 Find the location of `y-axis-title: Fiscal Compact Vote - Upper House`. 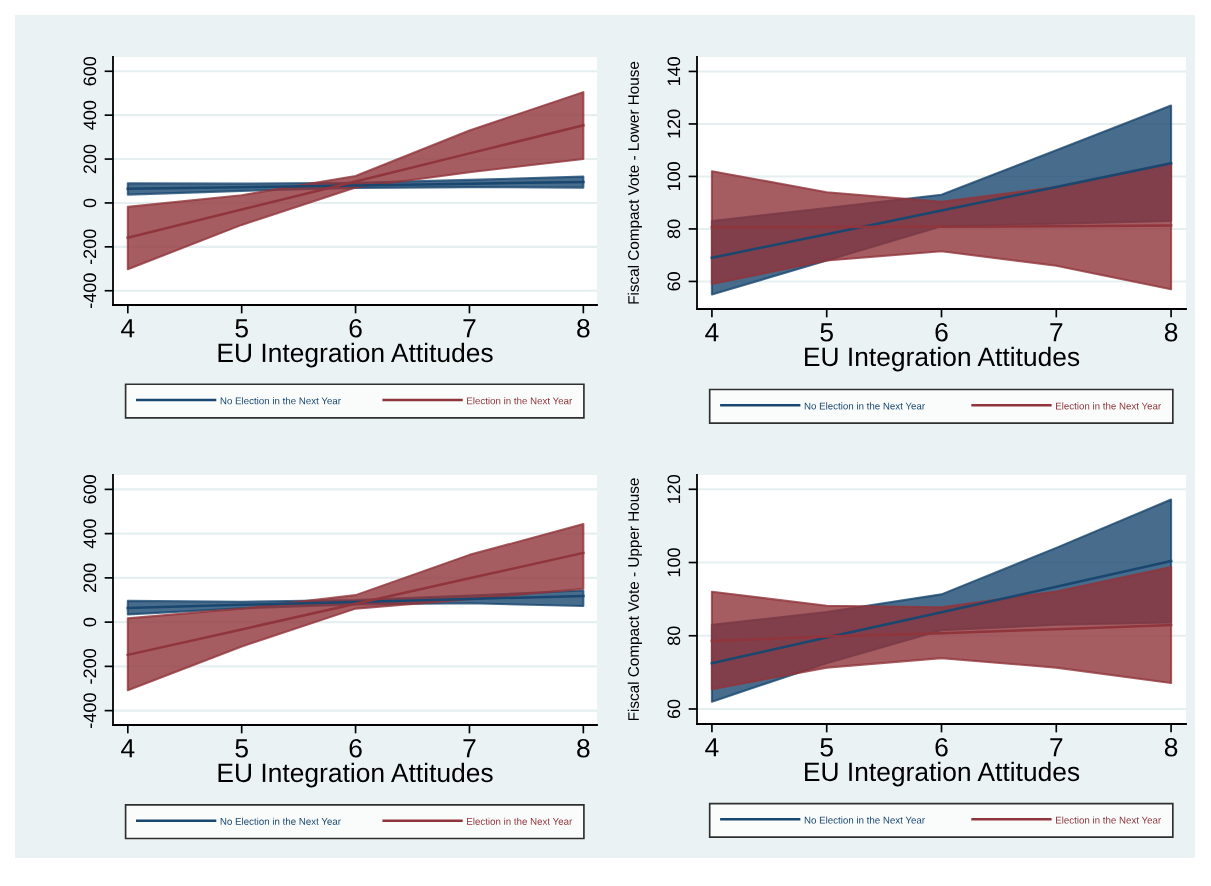

y-axis-title: Fiscal Compact Vote - Upper House is located at coordinates (634, 599).